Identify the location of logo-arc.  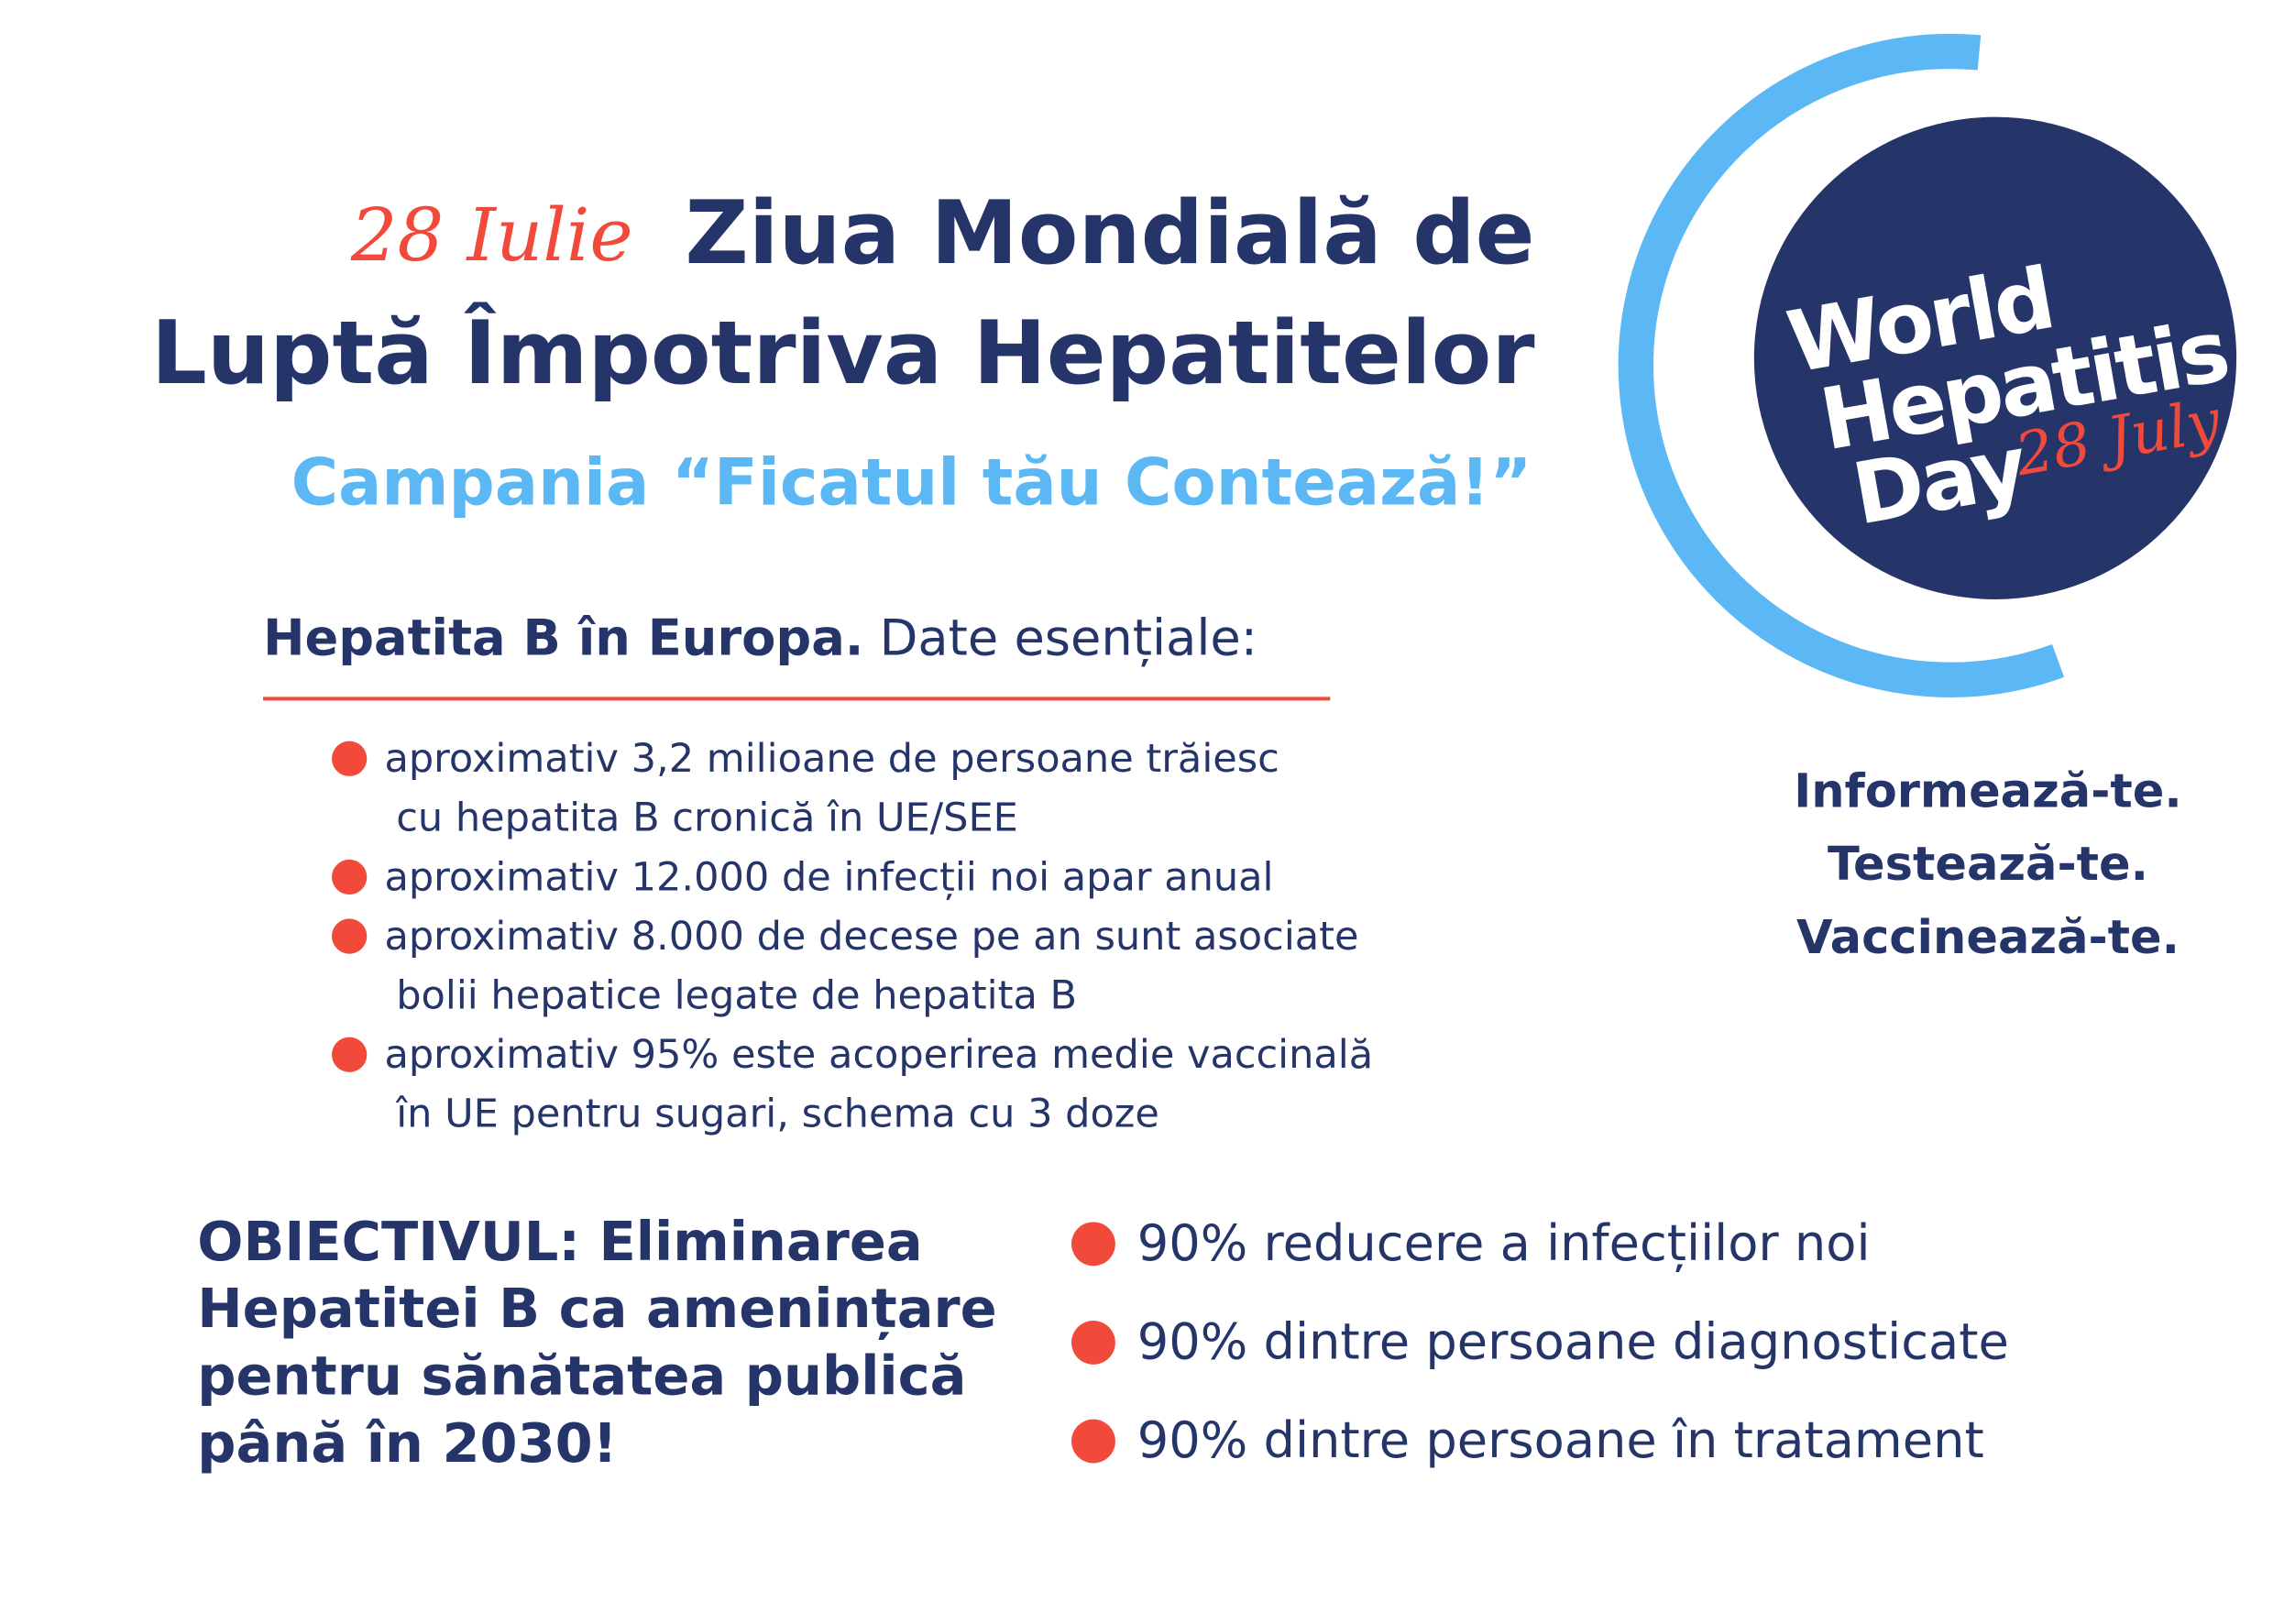
(1841, 365).